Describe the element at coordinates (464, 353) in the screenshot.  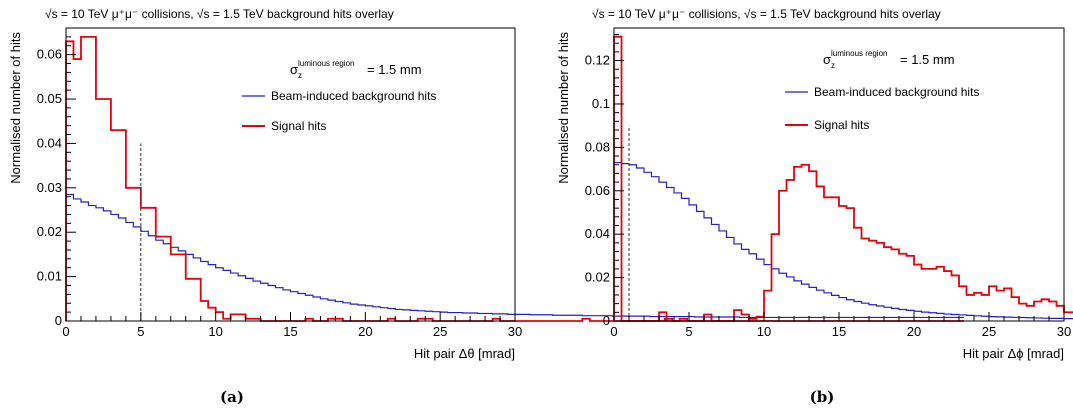
I see `x-axis-label: Hit pair Δθ [mrad]` at that location.